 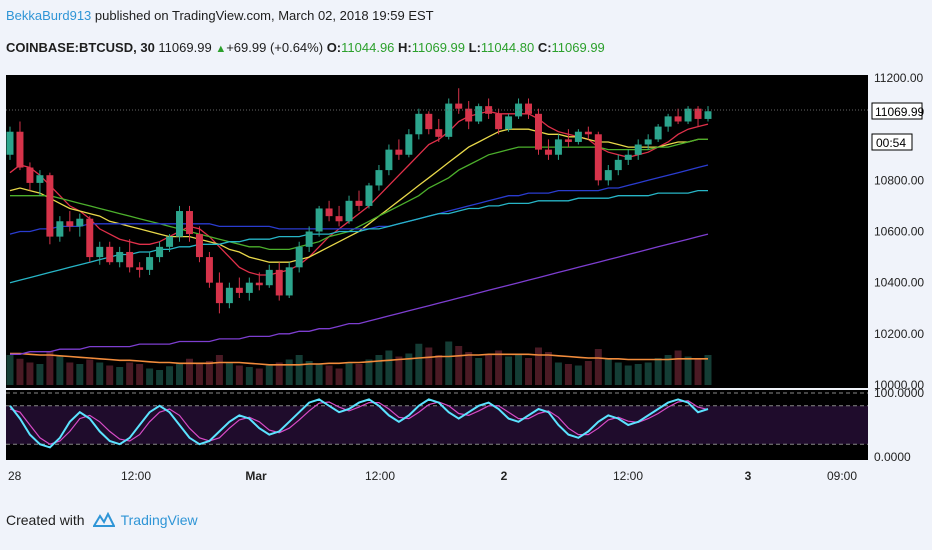 I want to click on countdown-badge, so click(x=892, y=142).